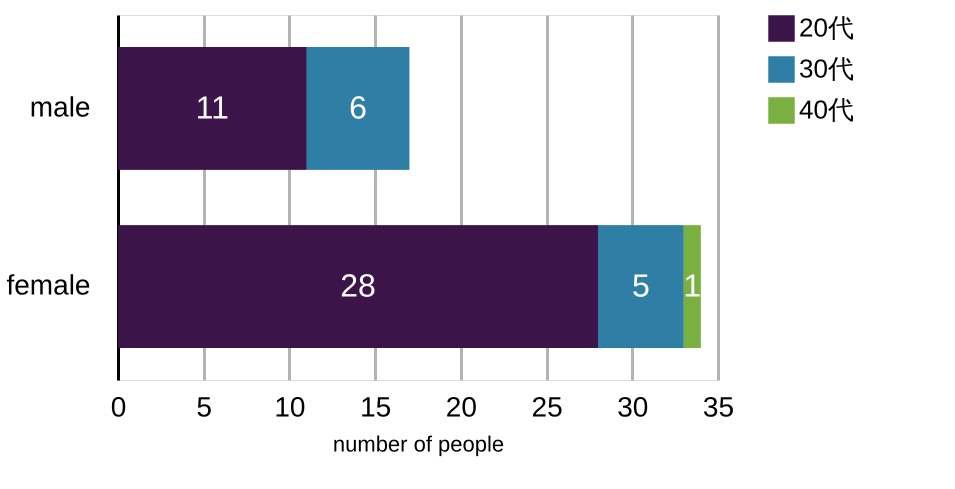 The image size is (955, 489). I want to click on x-tick-label: 10, so click(290, 407).